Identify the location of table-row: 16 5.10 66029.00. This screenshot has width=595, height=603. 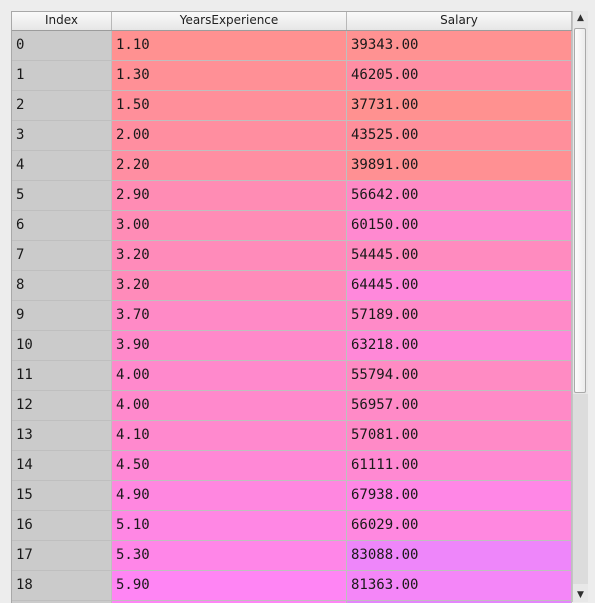
(292, 526).